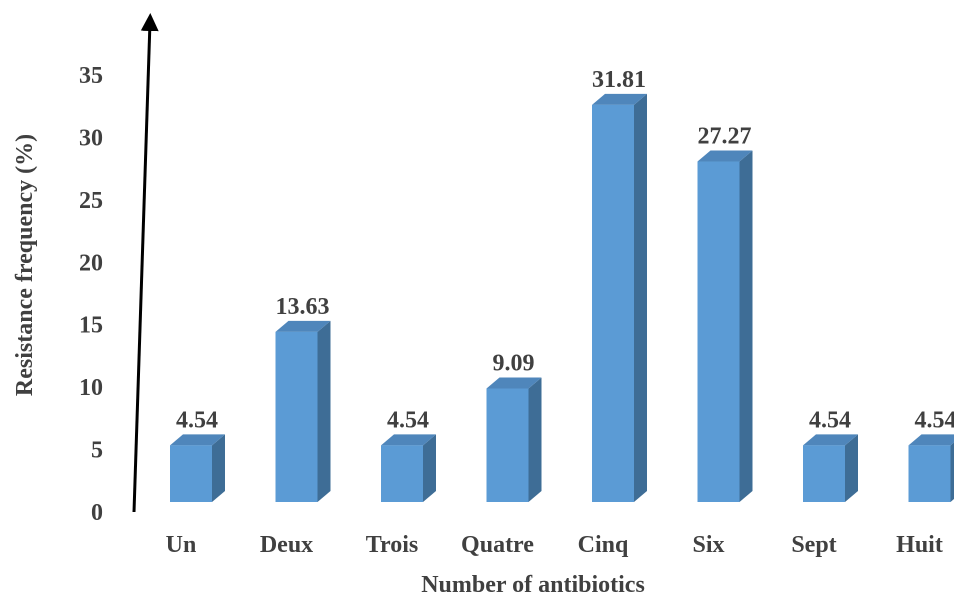 The width and height of the screenshot is (954, 598). Describe the element at coordinates (514, 364) in the screenshot. I see `data-label: 9.09` at that location.